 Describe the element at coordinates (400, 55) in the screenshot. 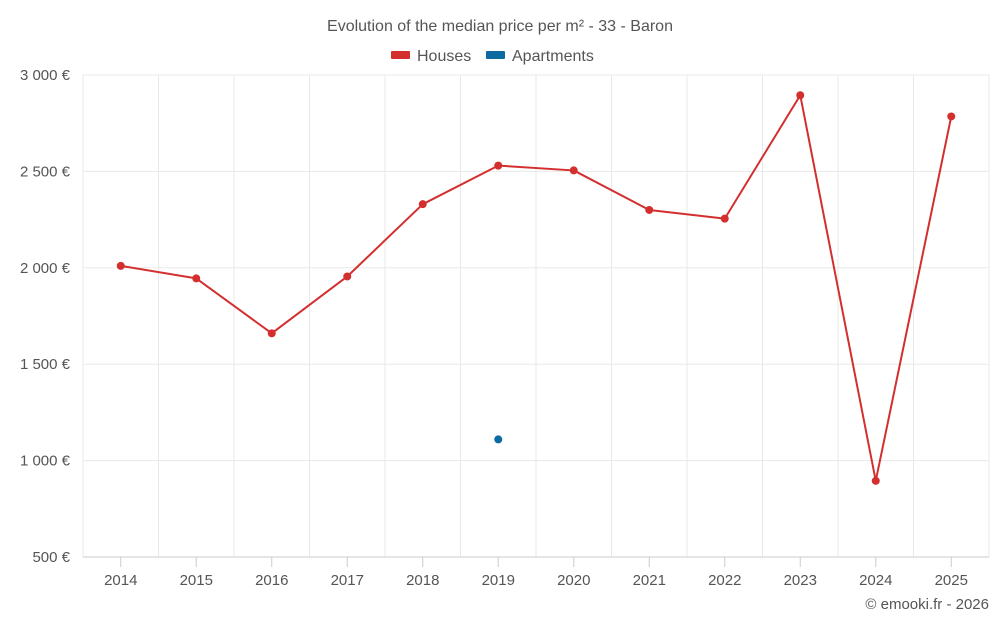

I see `legend-swatch-houses` at that location.